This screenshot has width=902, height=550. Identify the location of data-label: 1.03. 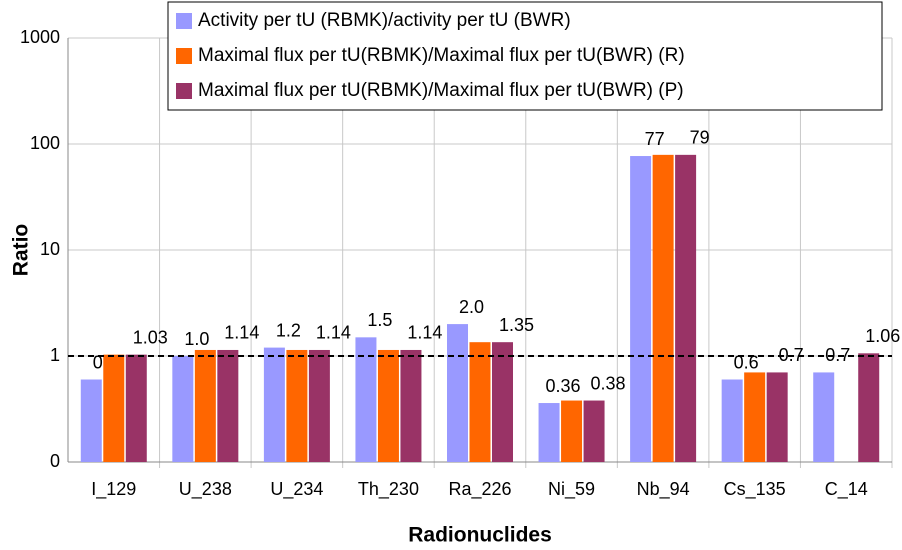
(150, 337).